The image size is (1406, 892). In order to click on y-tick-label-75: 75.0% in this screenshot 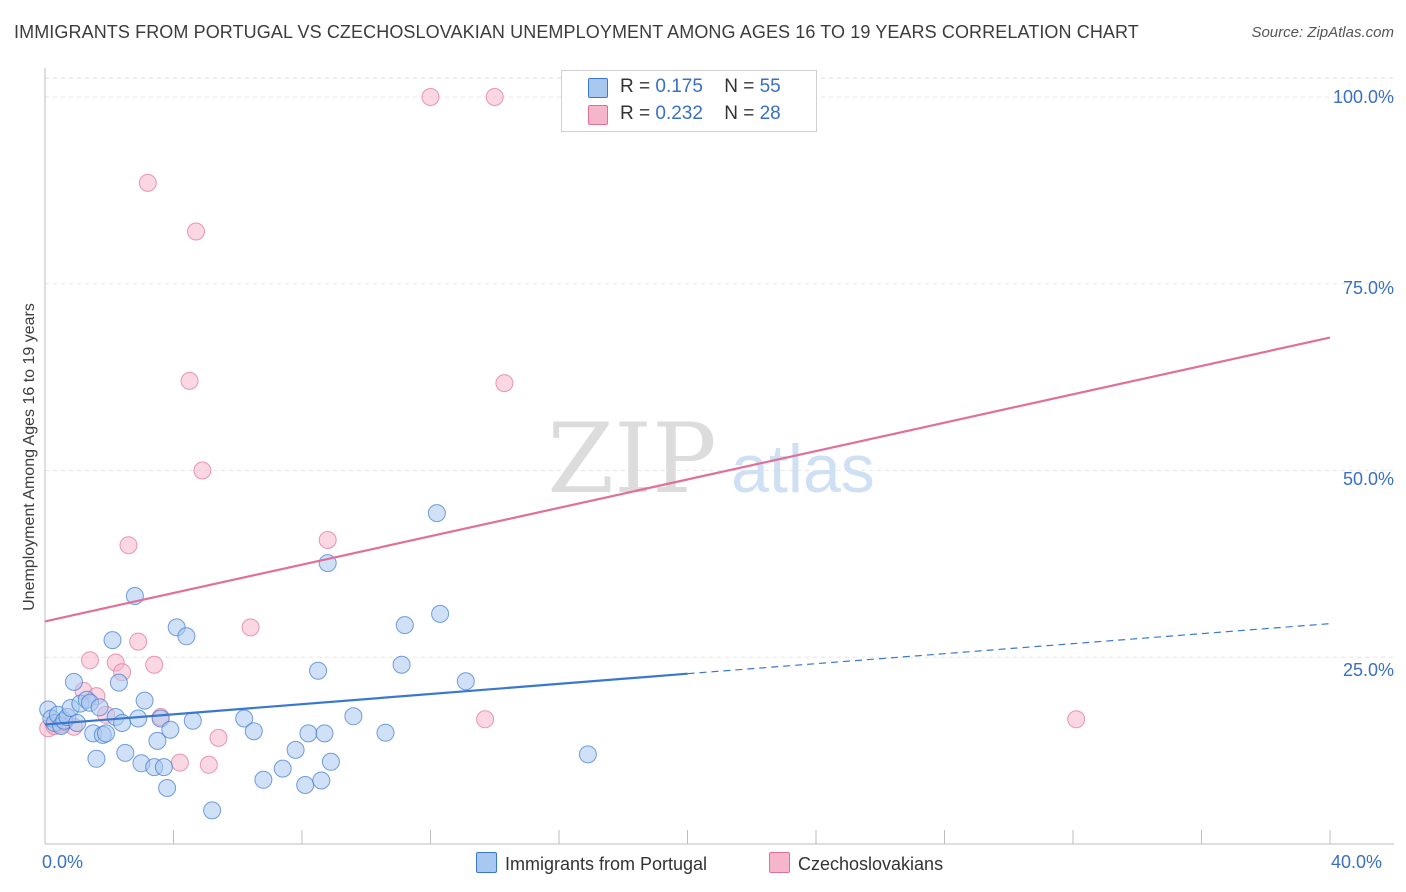, I will do `click(1368, 288)`.